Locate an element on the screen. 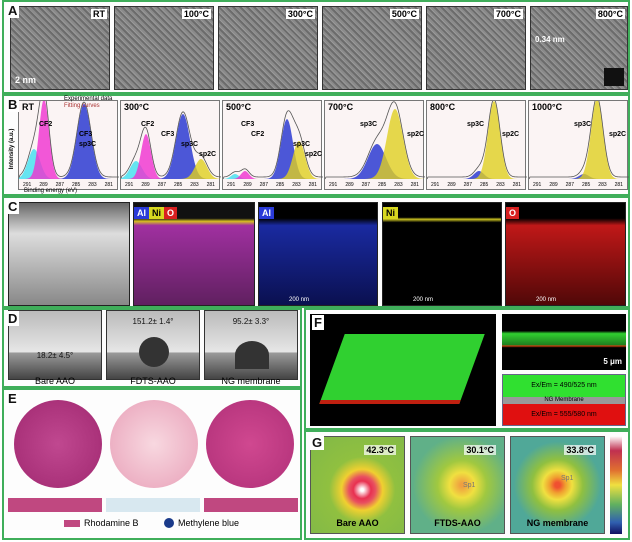 The width and height of the screenshot is (632, 542). y-axis-label: Intensity (a.u.) is located at coordinates (12, 149).